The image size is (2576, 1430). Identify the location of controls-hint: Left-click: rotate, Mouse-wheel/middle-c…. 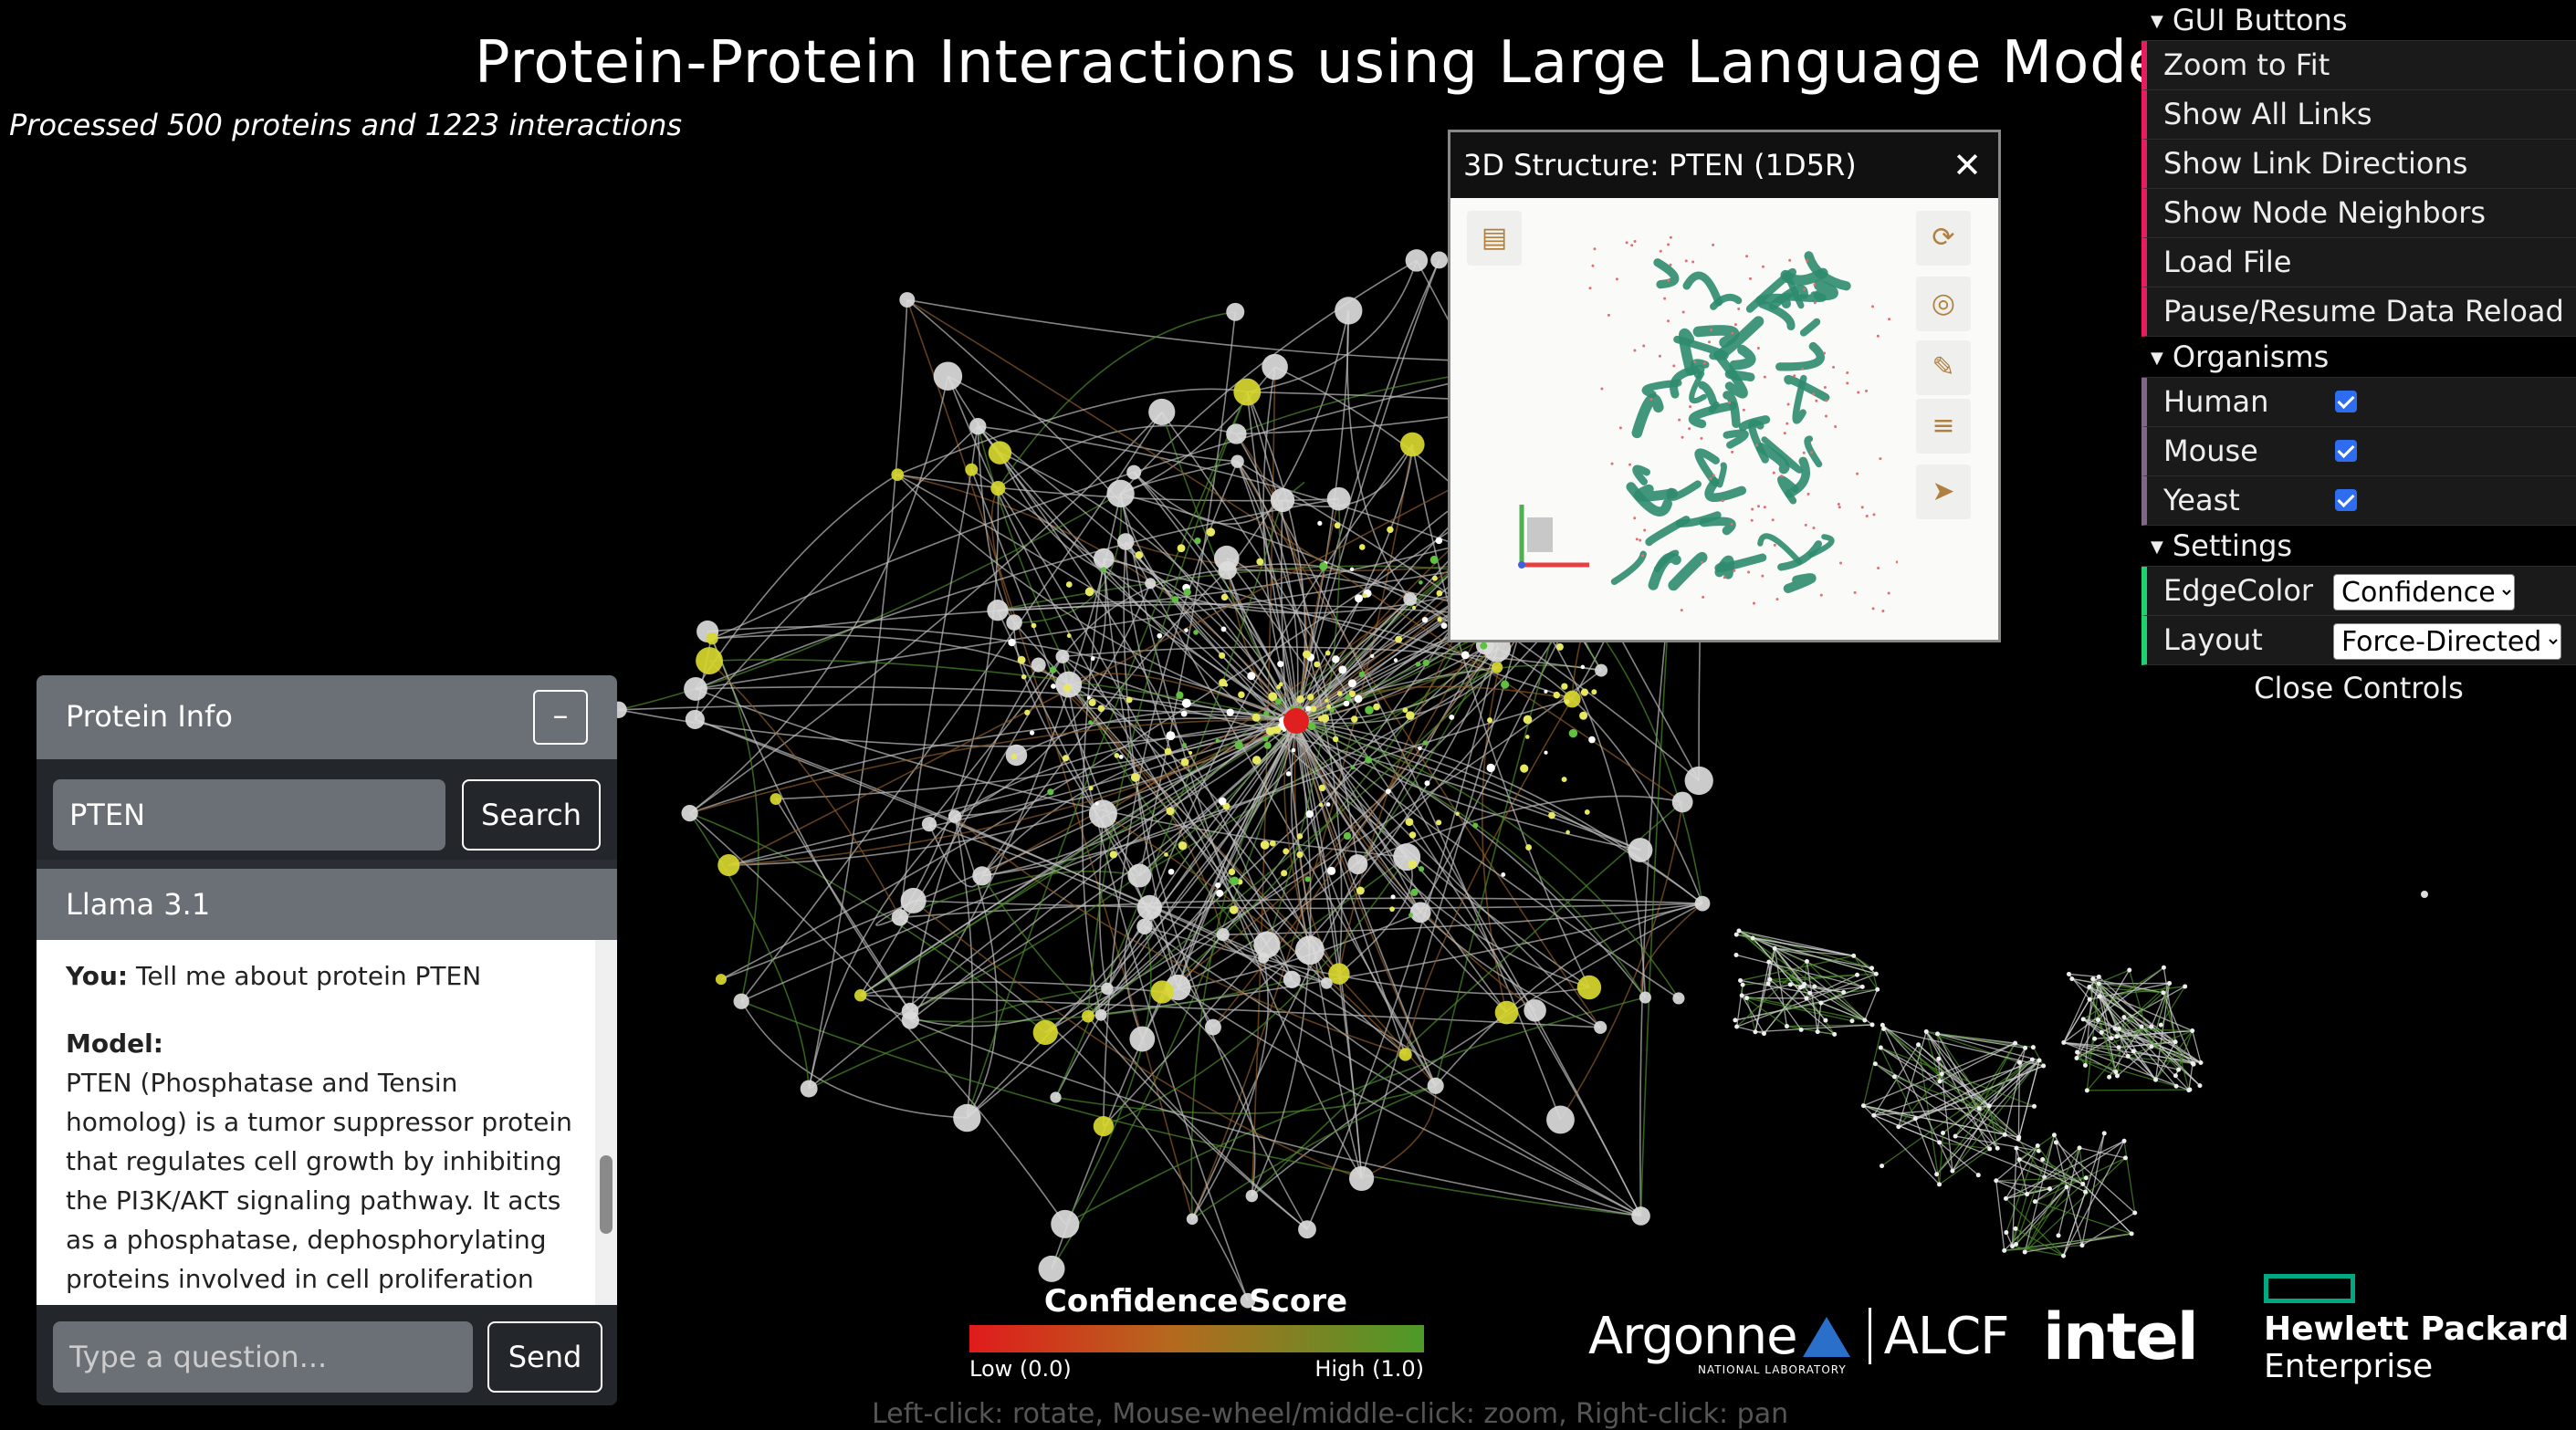
(1330, 1414).